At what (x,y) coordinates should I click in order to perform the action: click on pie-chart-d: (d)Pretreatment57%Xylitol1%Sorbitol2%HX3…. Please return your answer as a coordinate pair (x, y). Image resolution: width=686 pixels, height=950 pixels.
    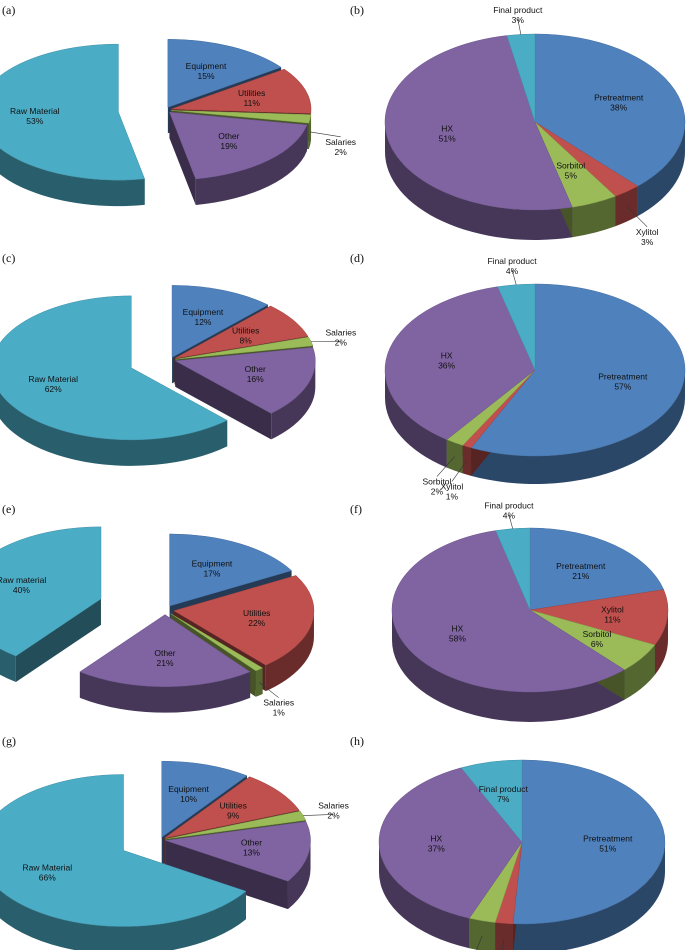
    Looking at the image, I should click on (518, 376).